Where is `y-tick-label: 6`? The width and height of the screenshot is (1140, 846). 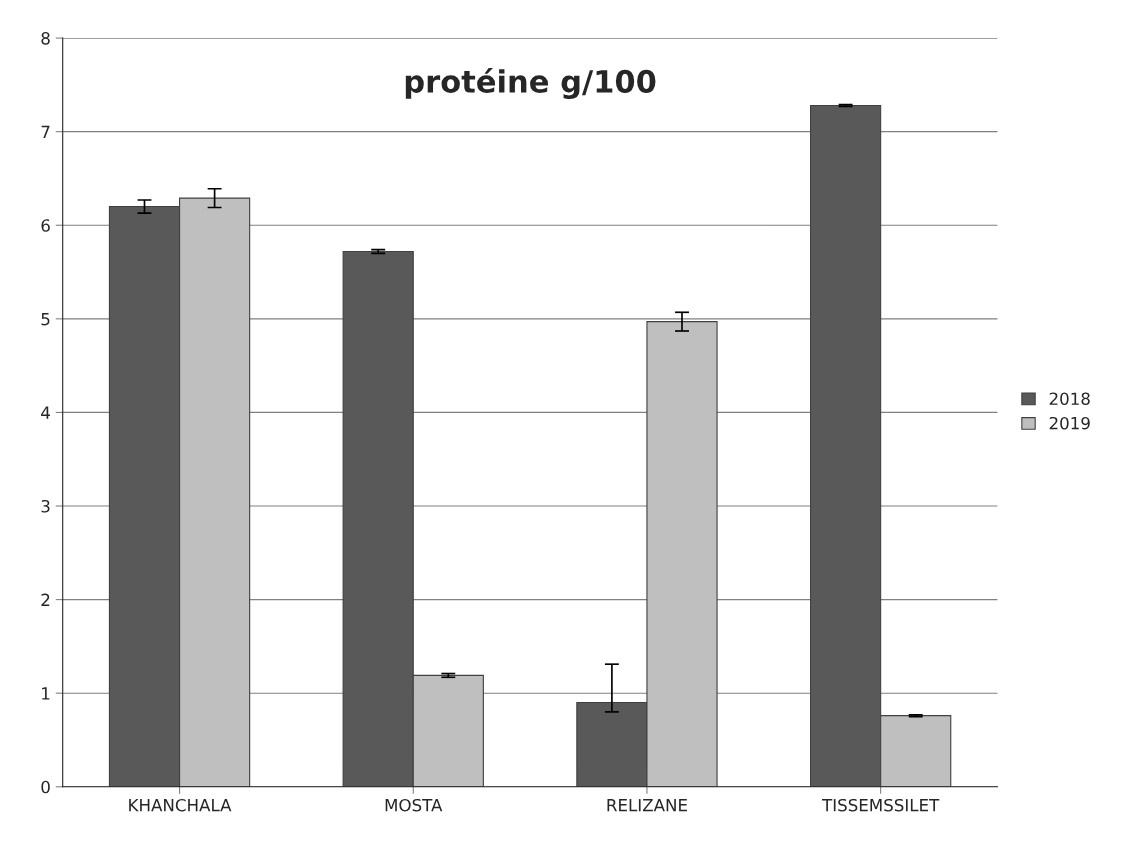 y-tick-label: 6 is located at coordinates (45, 225).